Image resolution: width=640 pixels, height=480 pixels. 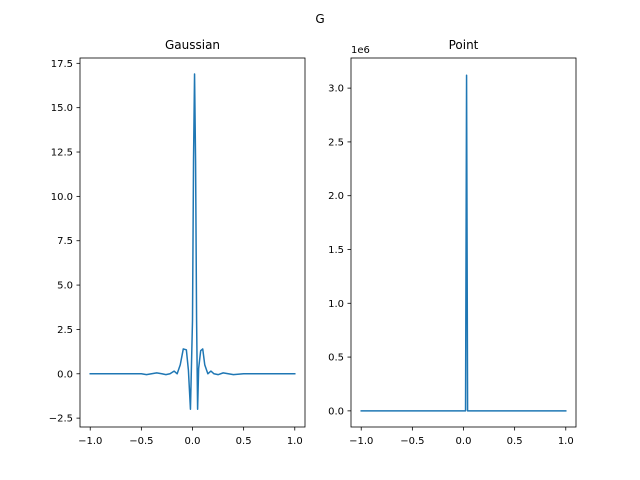 I want to click on y-tick-label: 15.0, so click(x=62, y=108).